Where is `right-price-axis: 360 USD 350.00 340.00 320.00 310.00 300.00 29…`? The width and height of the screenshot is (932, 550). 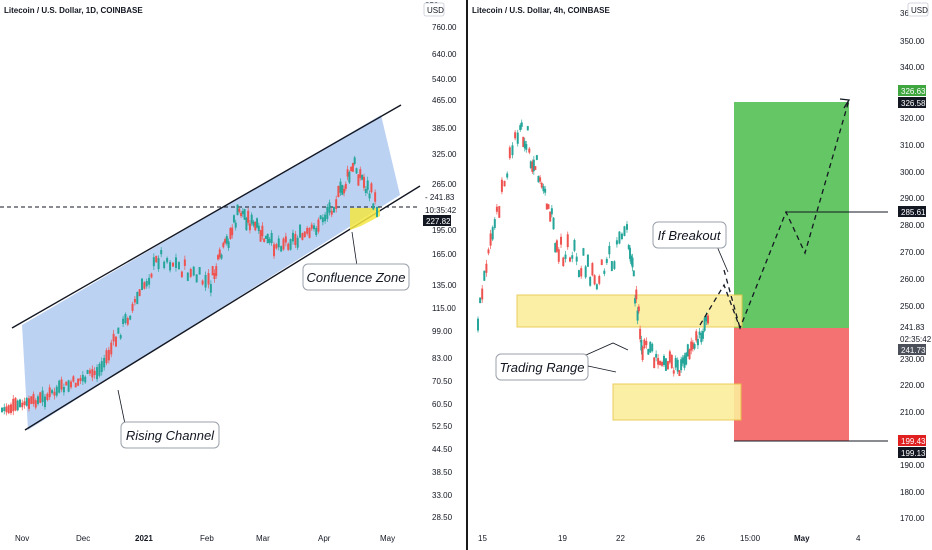 right-price-axis: 360 USD 350.00 340.00 320.00 310.00 300.00 29… is located at coordinates (915, 262).